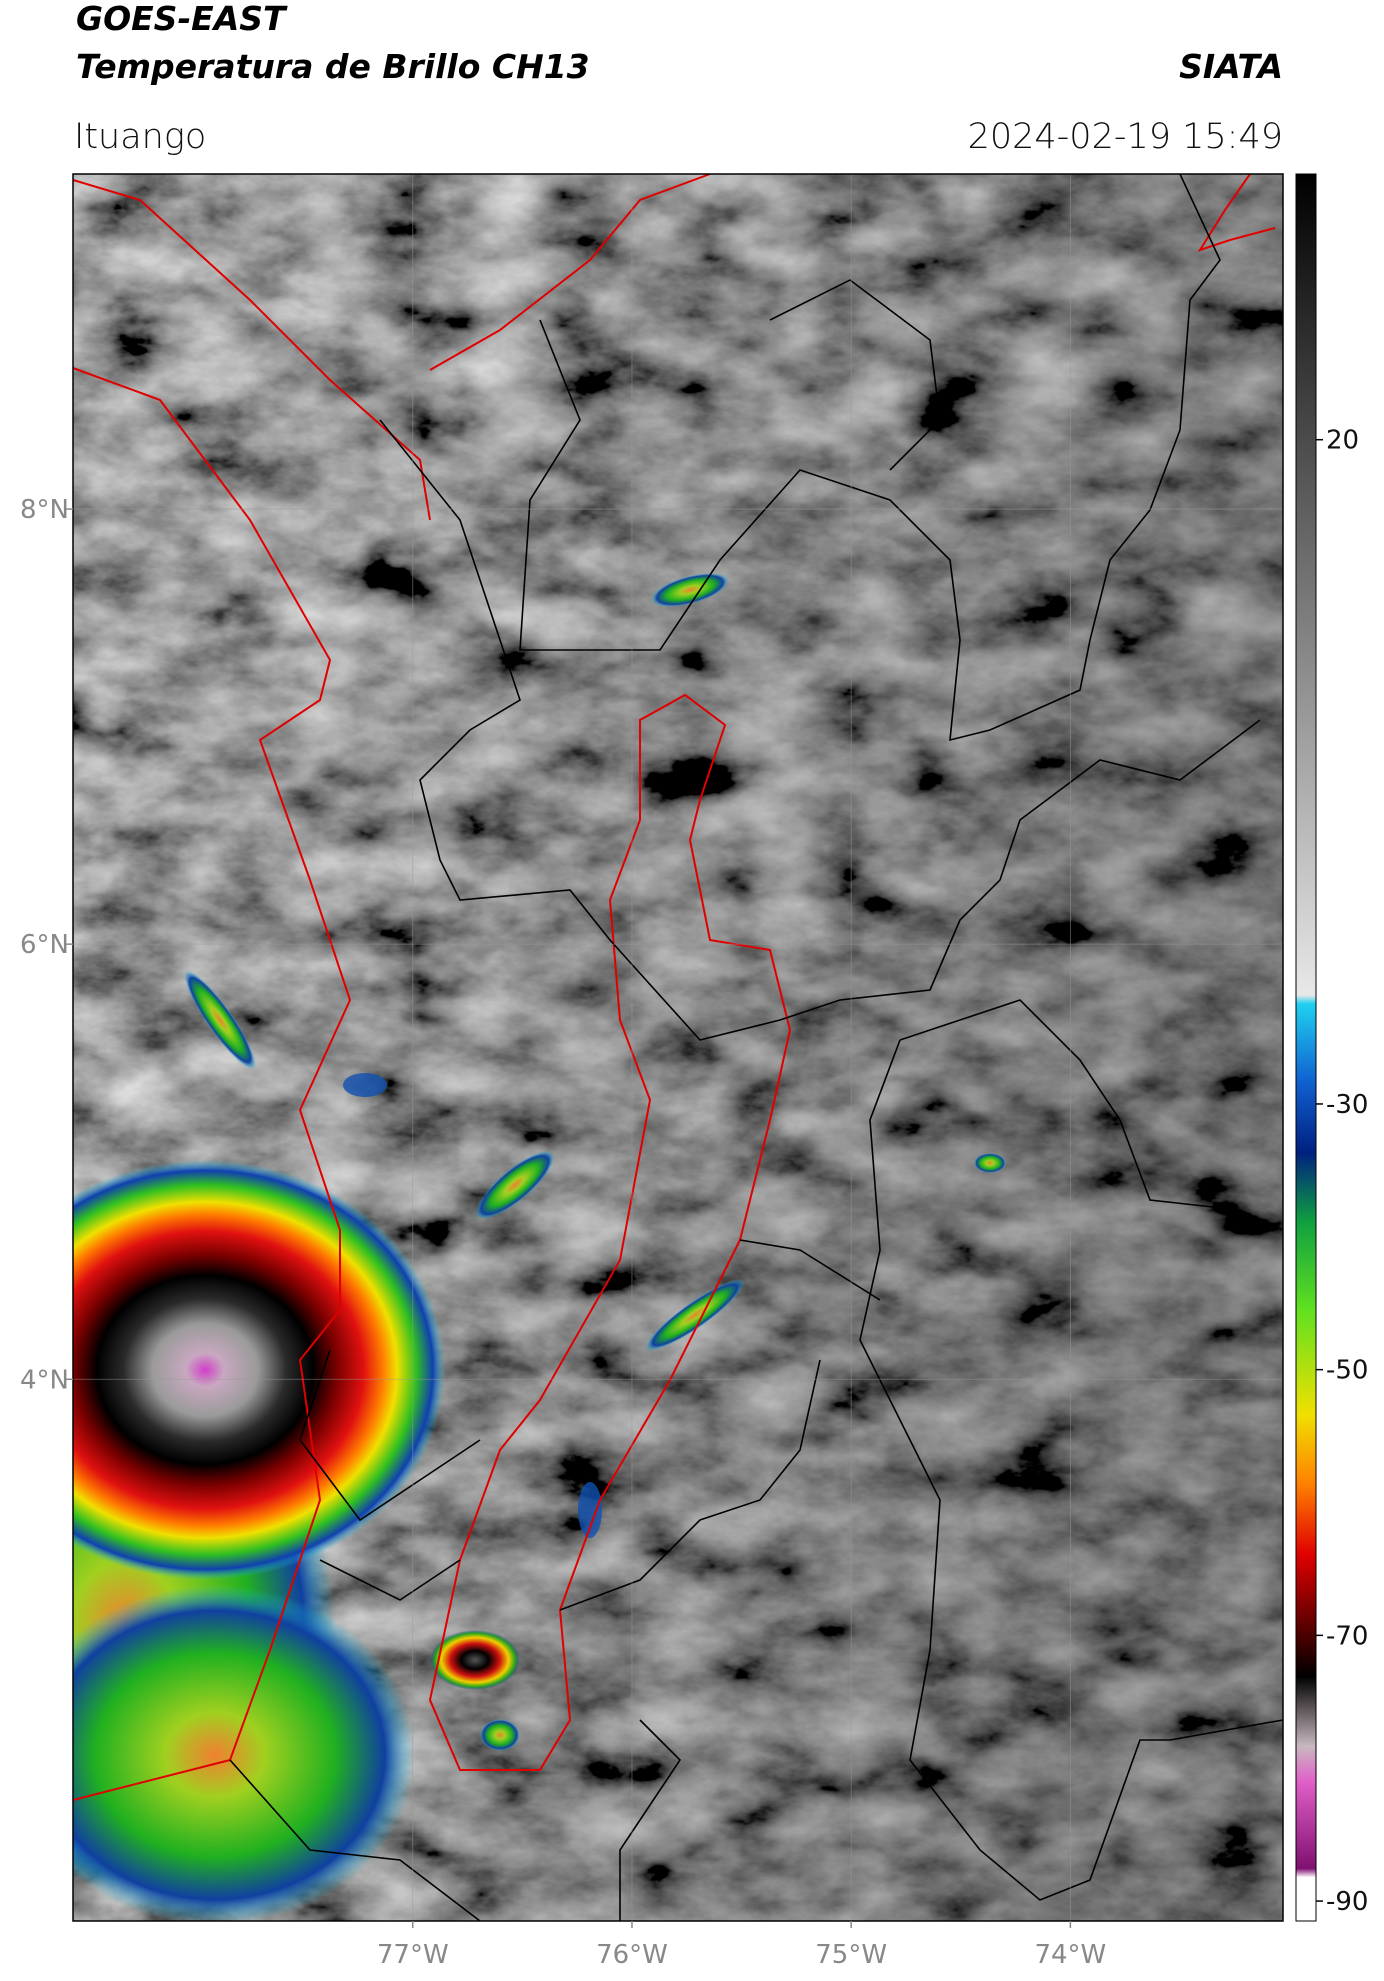 This screenshot has width=1384, height=1981. Describe the element at coordinates (1347, 1902) in the screenshot. I see `colorbar-tick-label: -90` at that location.